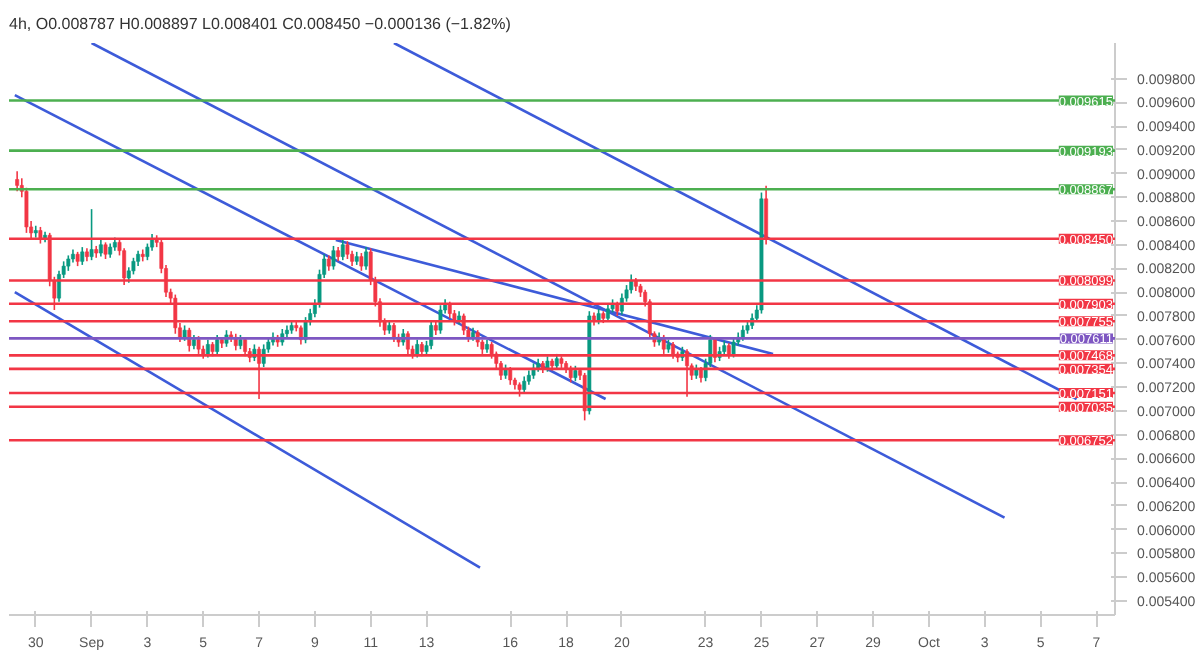  What do you see at coordinates (260, 24) in the screenshot?
I see `chart-title: 4h, O0.008787 H0.008897 L0.008401 C0.008450 −0.000136 (−1.82%)` at bounding box center [260, 24].